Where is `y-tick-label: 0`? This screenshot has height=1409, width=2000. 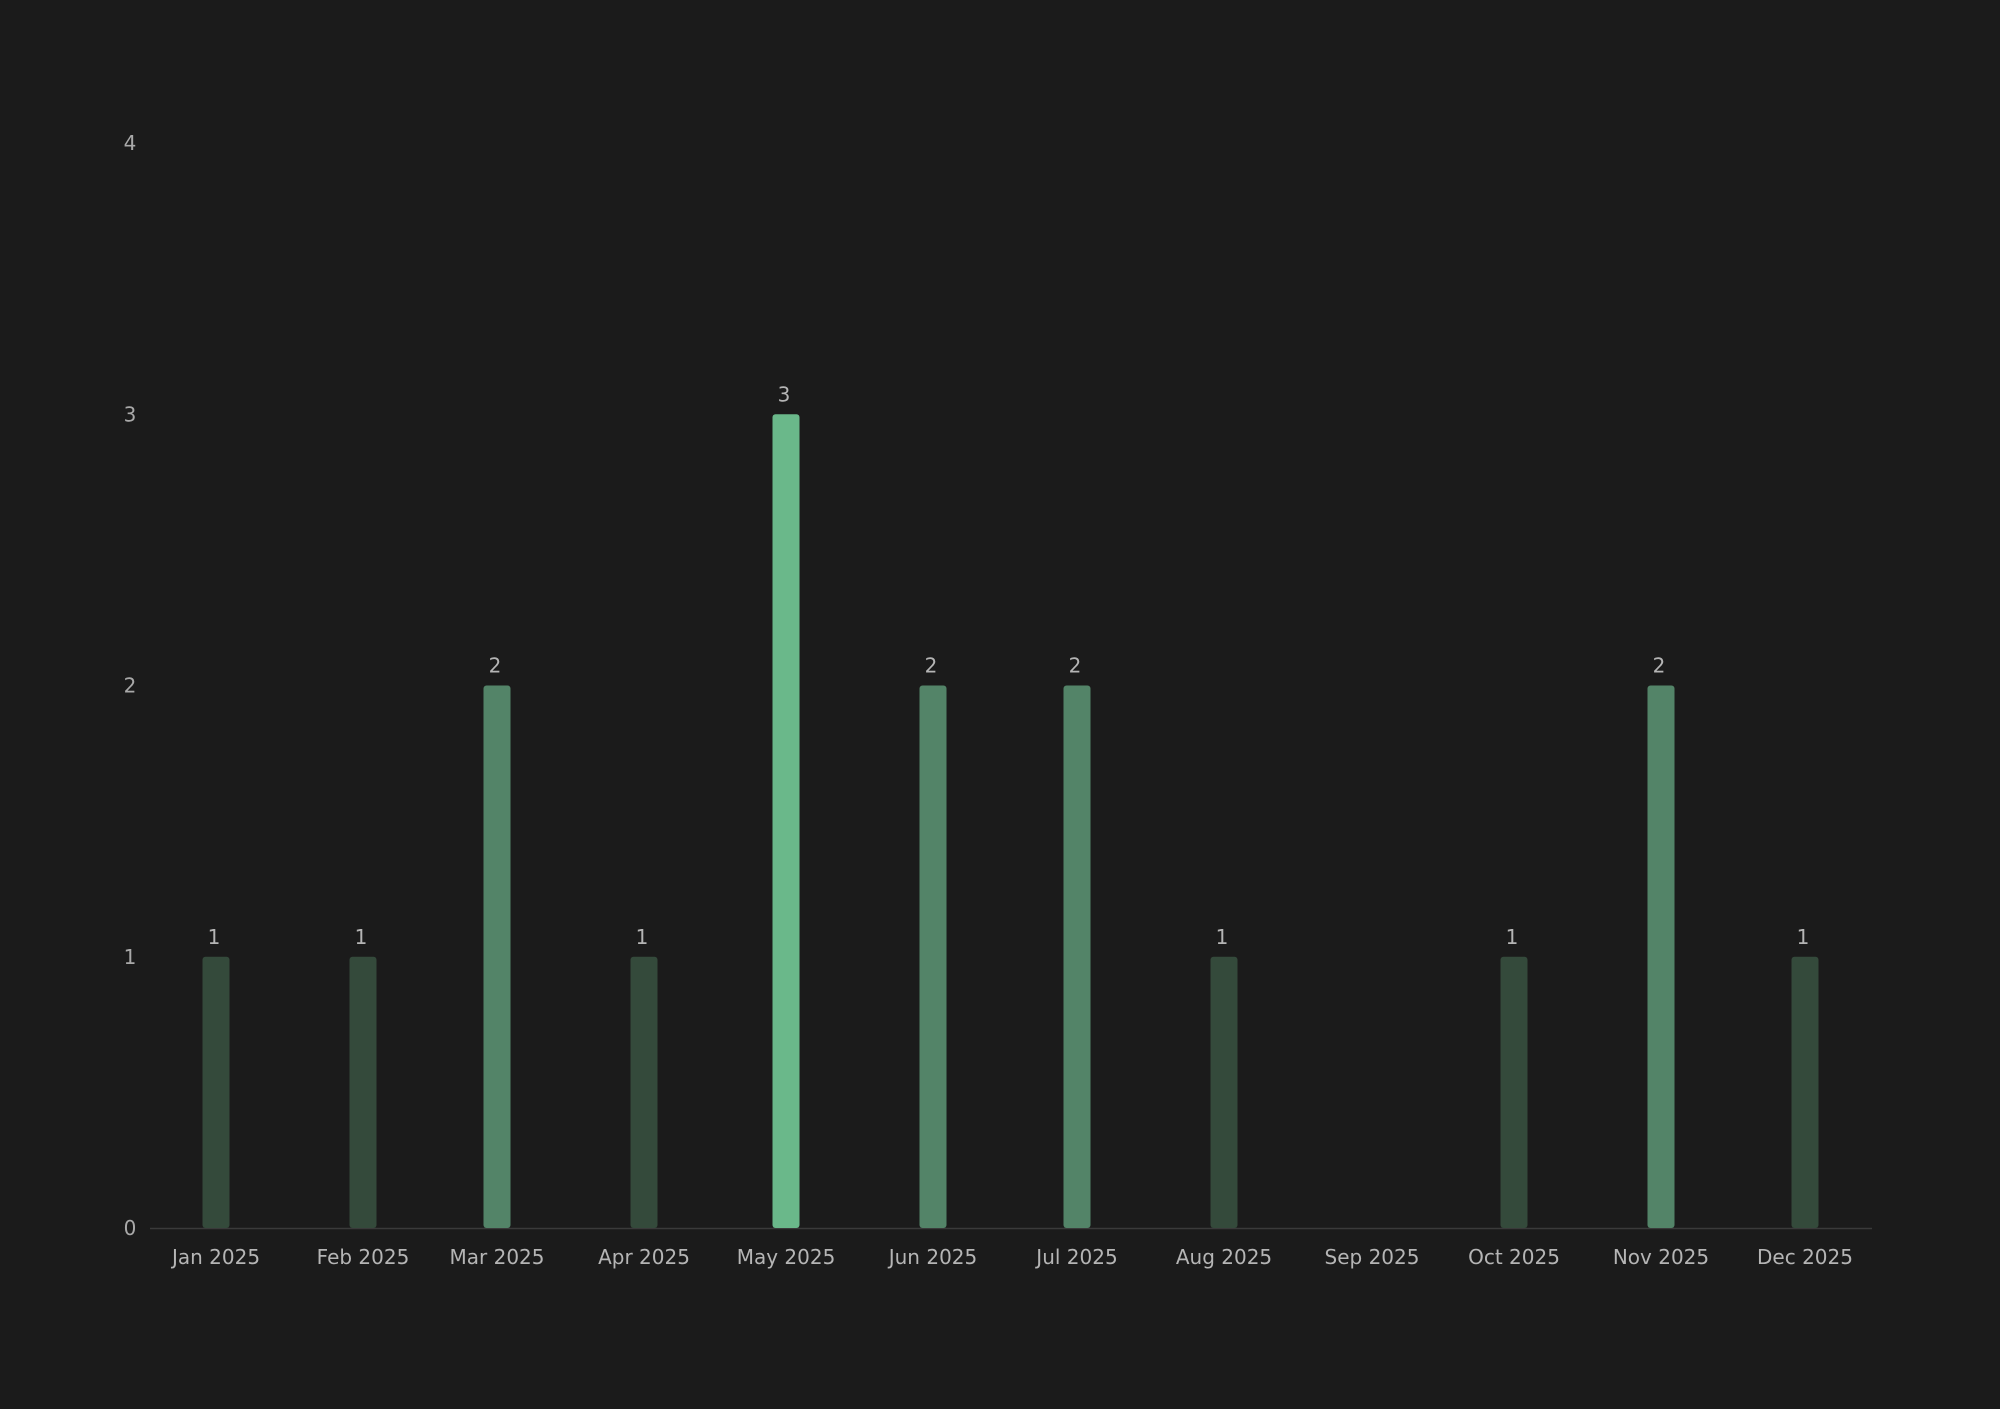
y-tick-label: 0 is located at coordinates (130, 1228).